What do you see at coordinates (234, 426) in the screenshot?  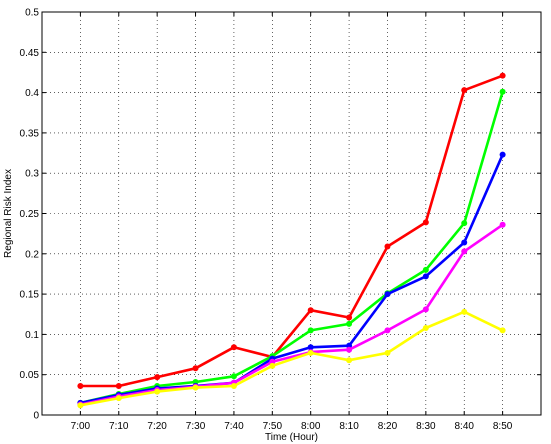 I see `x-tick-label: 7:40` at bounding box center [234, 426].